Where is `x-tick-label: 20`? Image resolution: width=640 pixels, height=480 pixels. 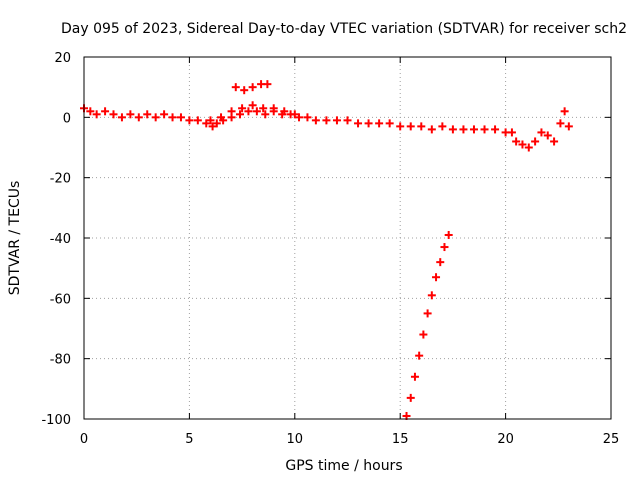 x-tick-label: 20 is located at coordinates (505, 439).